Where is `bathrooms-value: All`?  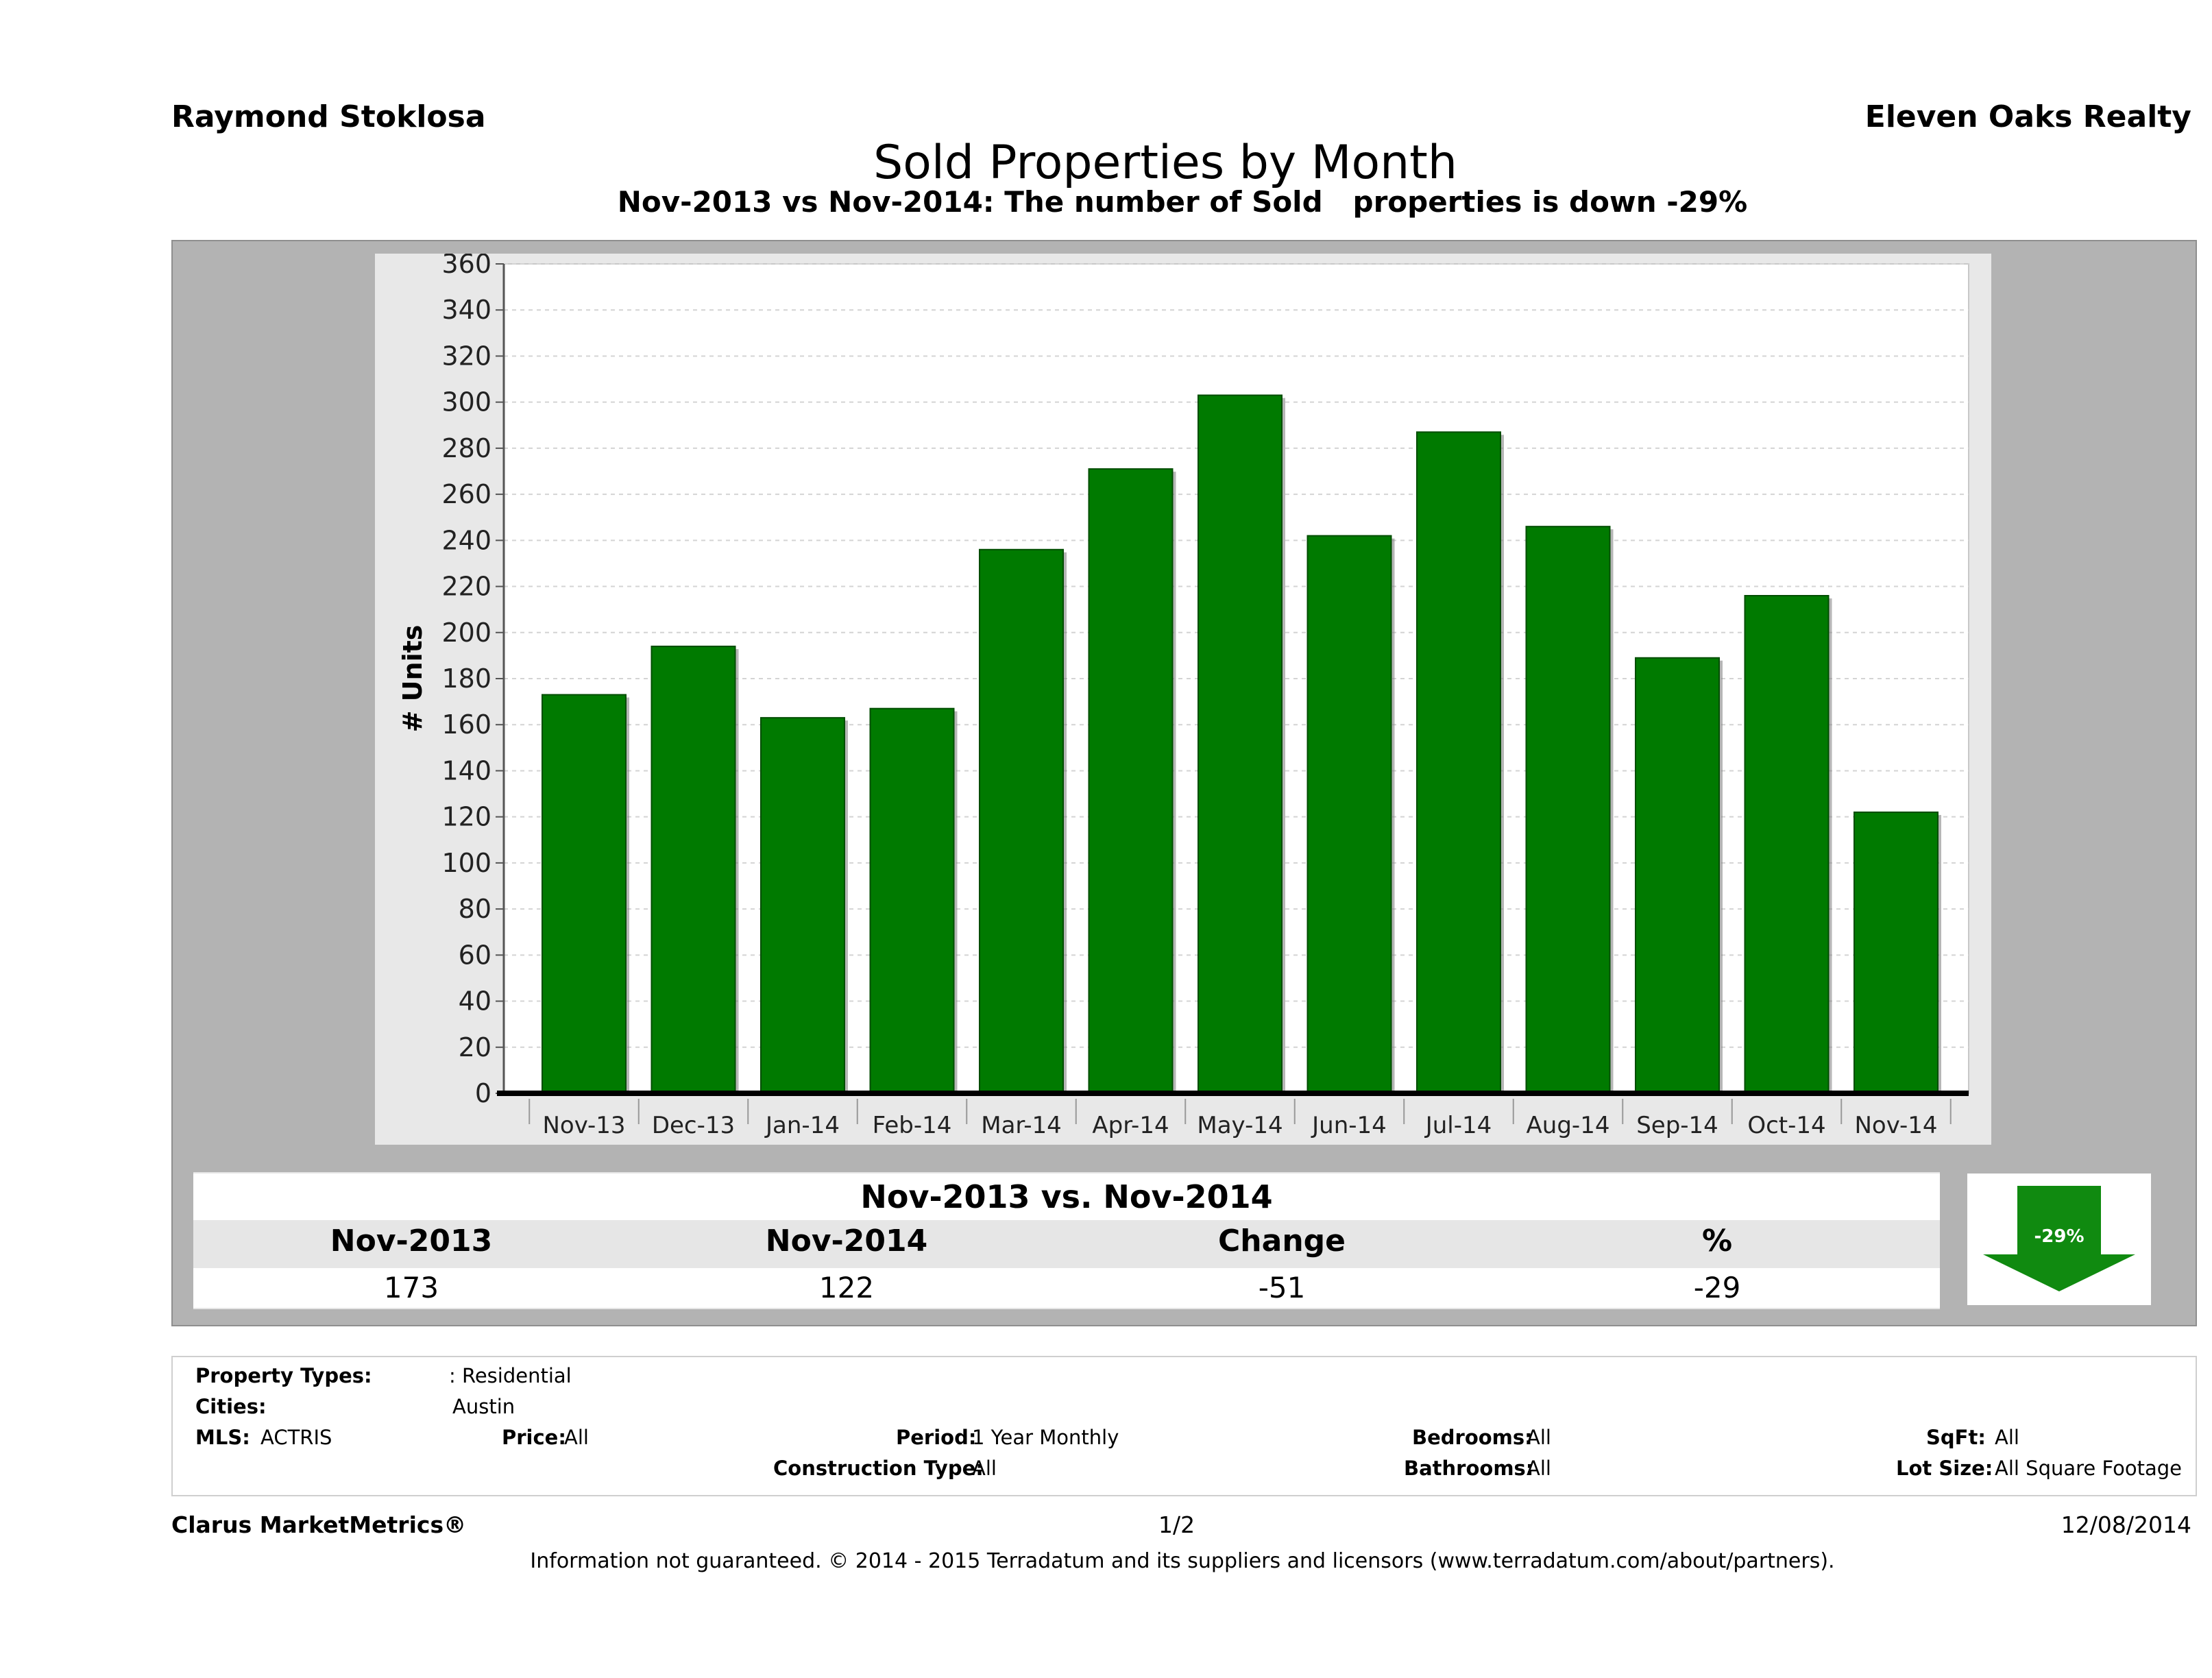 bathrooms-value: All is located at coordinates (1539, 1468).